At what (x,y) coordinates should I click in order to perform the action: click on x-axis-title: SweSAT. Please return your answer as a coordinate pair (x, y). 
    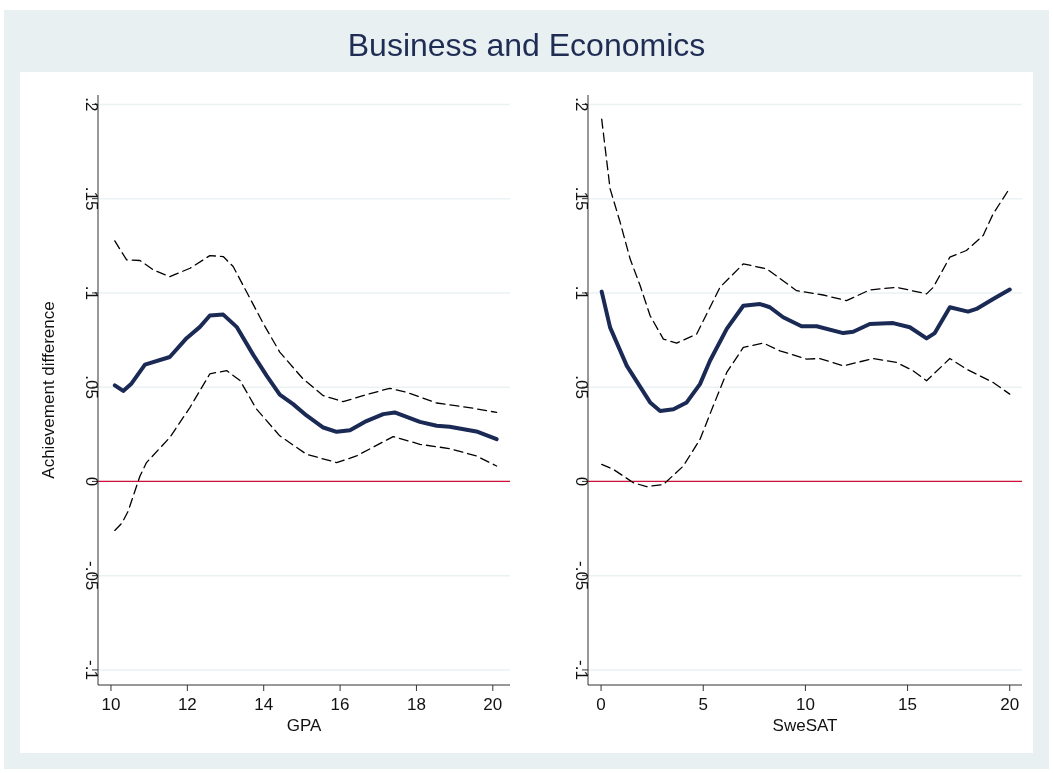
    Looking at the image, I should click on (805, 725).